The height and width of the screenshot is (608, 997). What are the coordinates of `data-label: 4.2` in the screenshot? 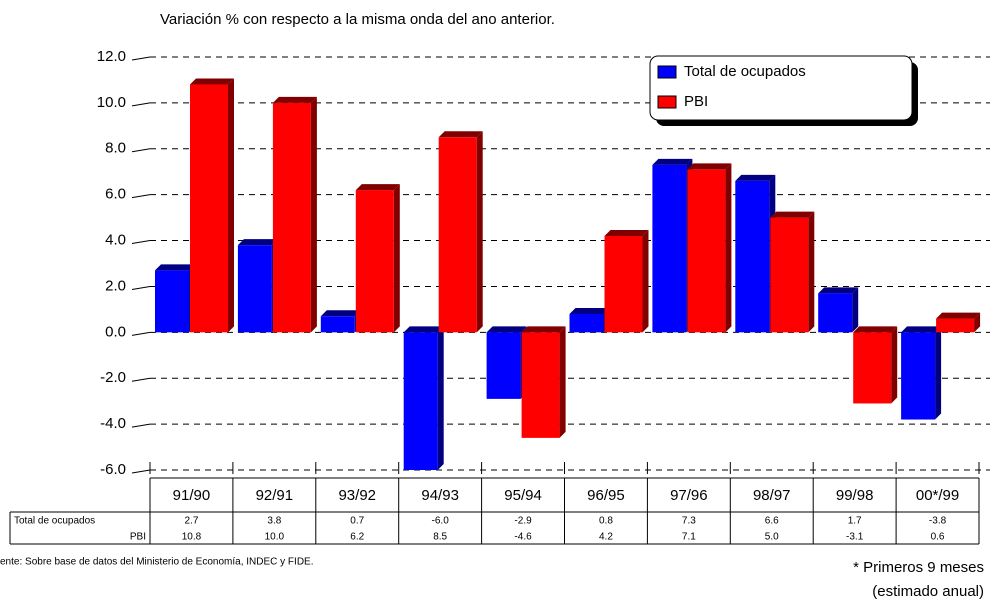 It's located at (606, 537).